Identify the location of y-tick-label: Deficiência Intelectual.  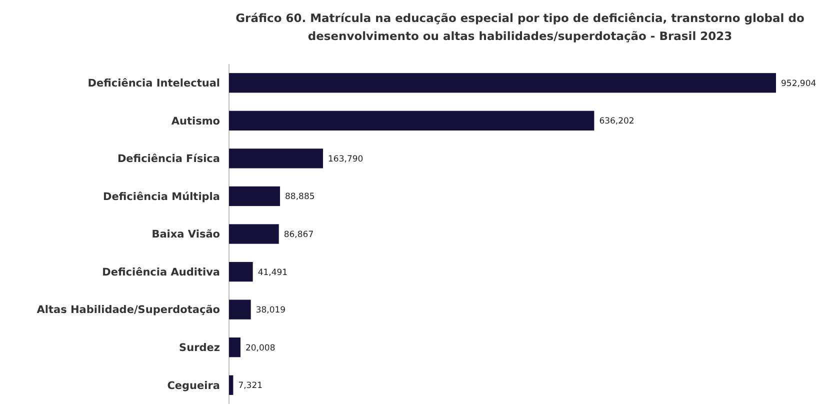
(154, 84).